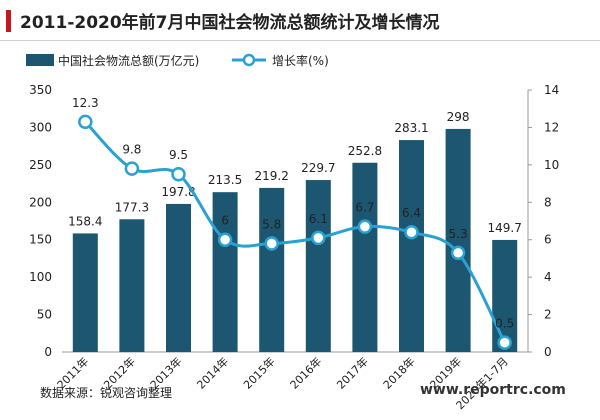  I want to click on legend: 中国社会物流总额(万亿元) 增长率(%), so click(177, 60).